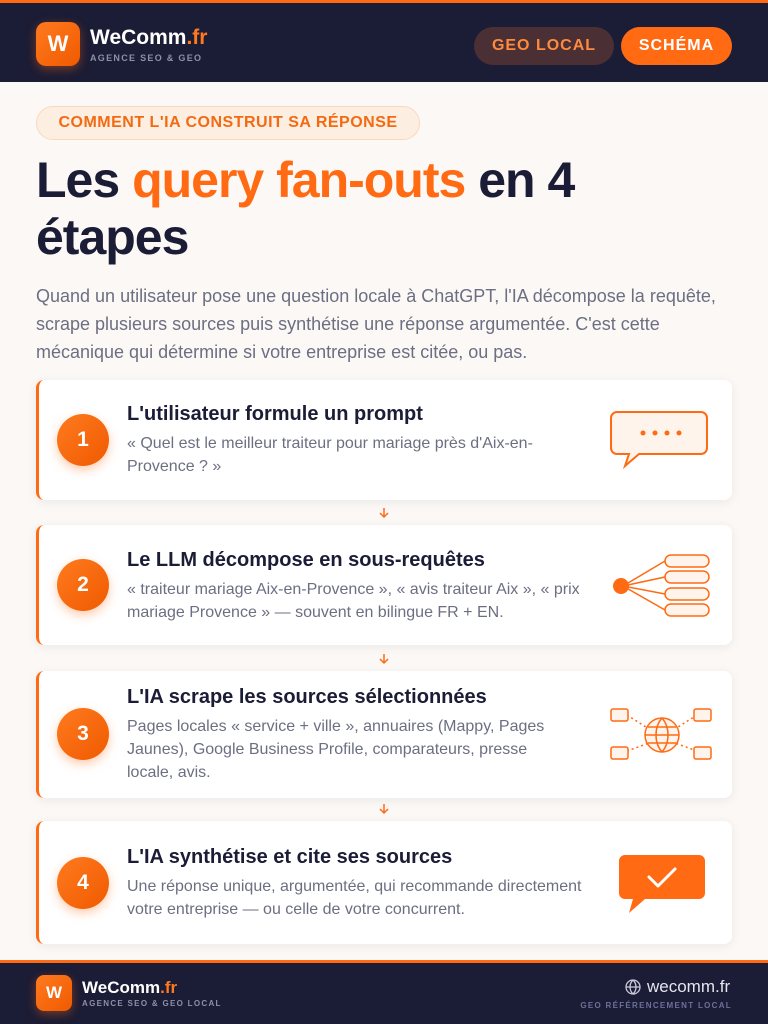 This screenshot has height=1024, width=768. I want to click on title-highlight: query fan-outs, so click(299, 180).